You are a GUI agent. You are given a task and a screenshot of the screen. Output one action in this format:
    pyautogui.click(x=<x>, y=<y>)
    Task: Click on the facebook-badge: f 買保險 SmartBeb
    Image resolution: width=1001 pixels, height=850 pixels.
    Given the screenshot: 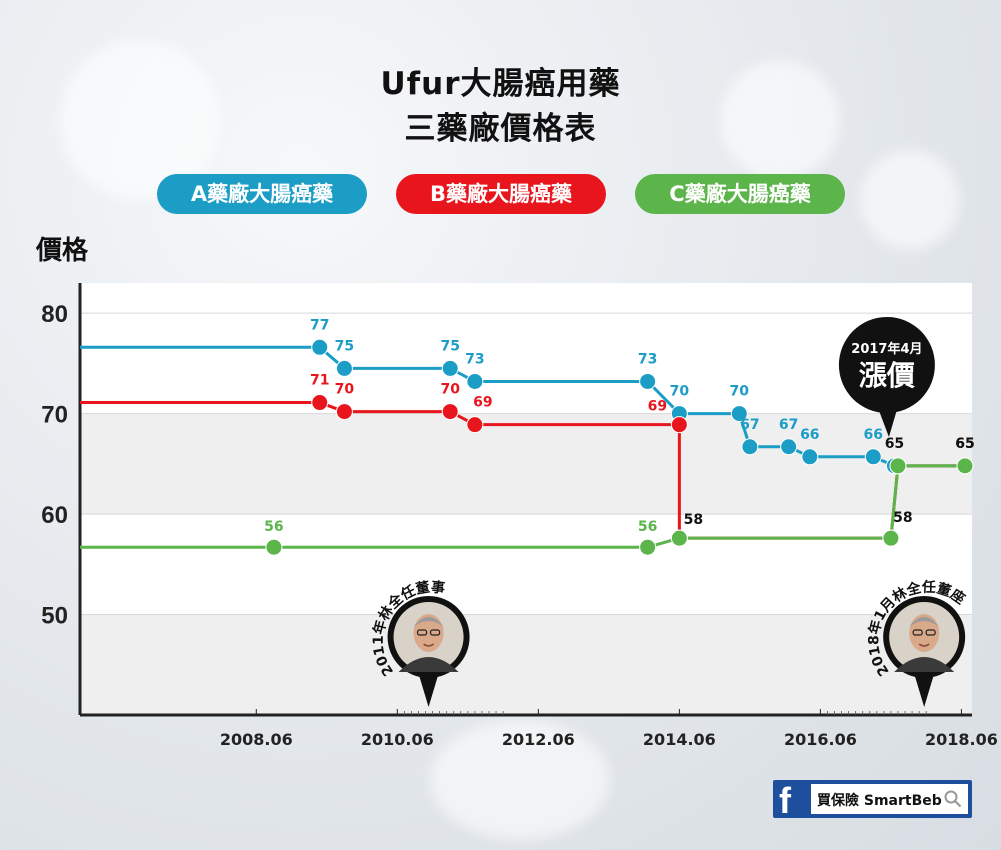 What is the action you would take?
    pyautogui.click(x=872, y=800)
    